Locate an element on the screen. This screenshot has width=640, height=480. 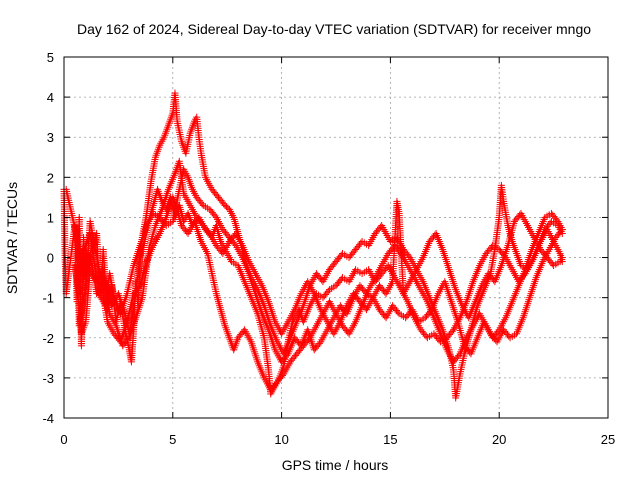
x-tick-label: 5 is located at coordinates (172, 439).